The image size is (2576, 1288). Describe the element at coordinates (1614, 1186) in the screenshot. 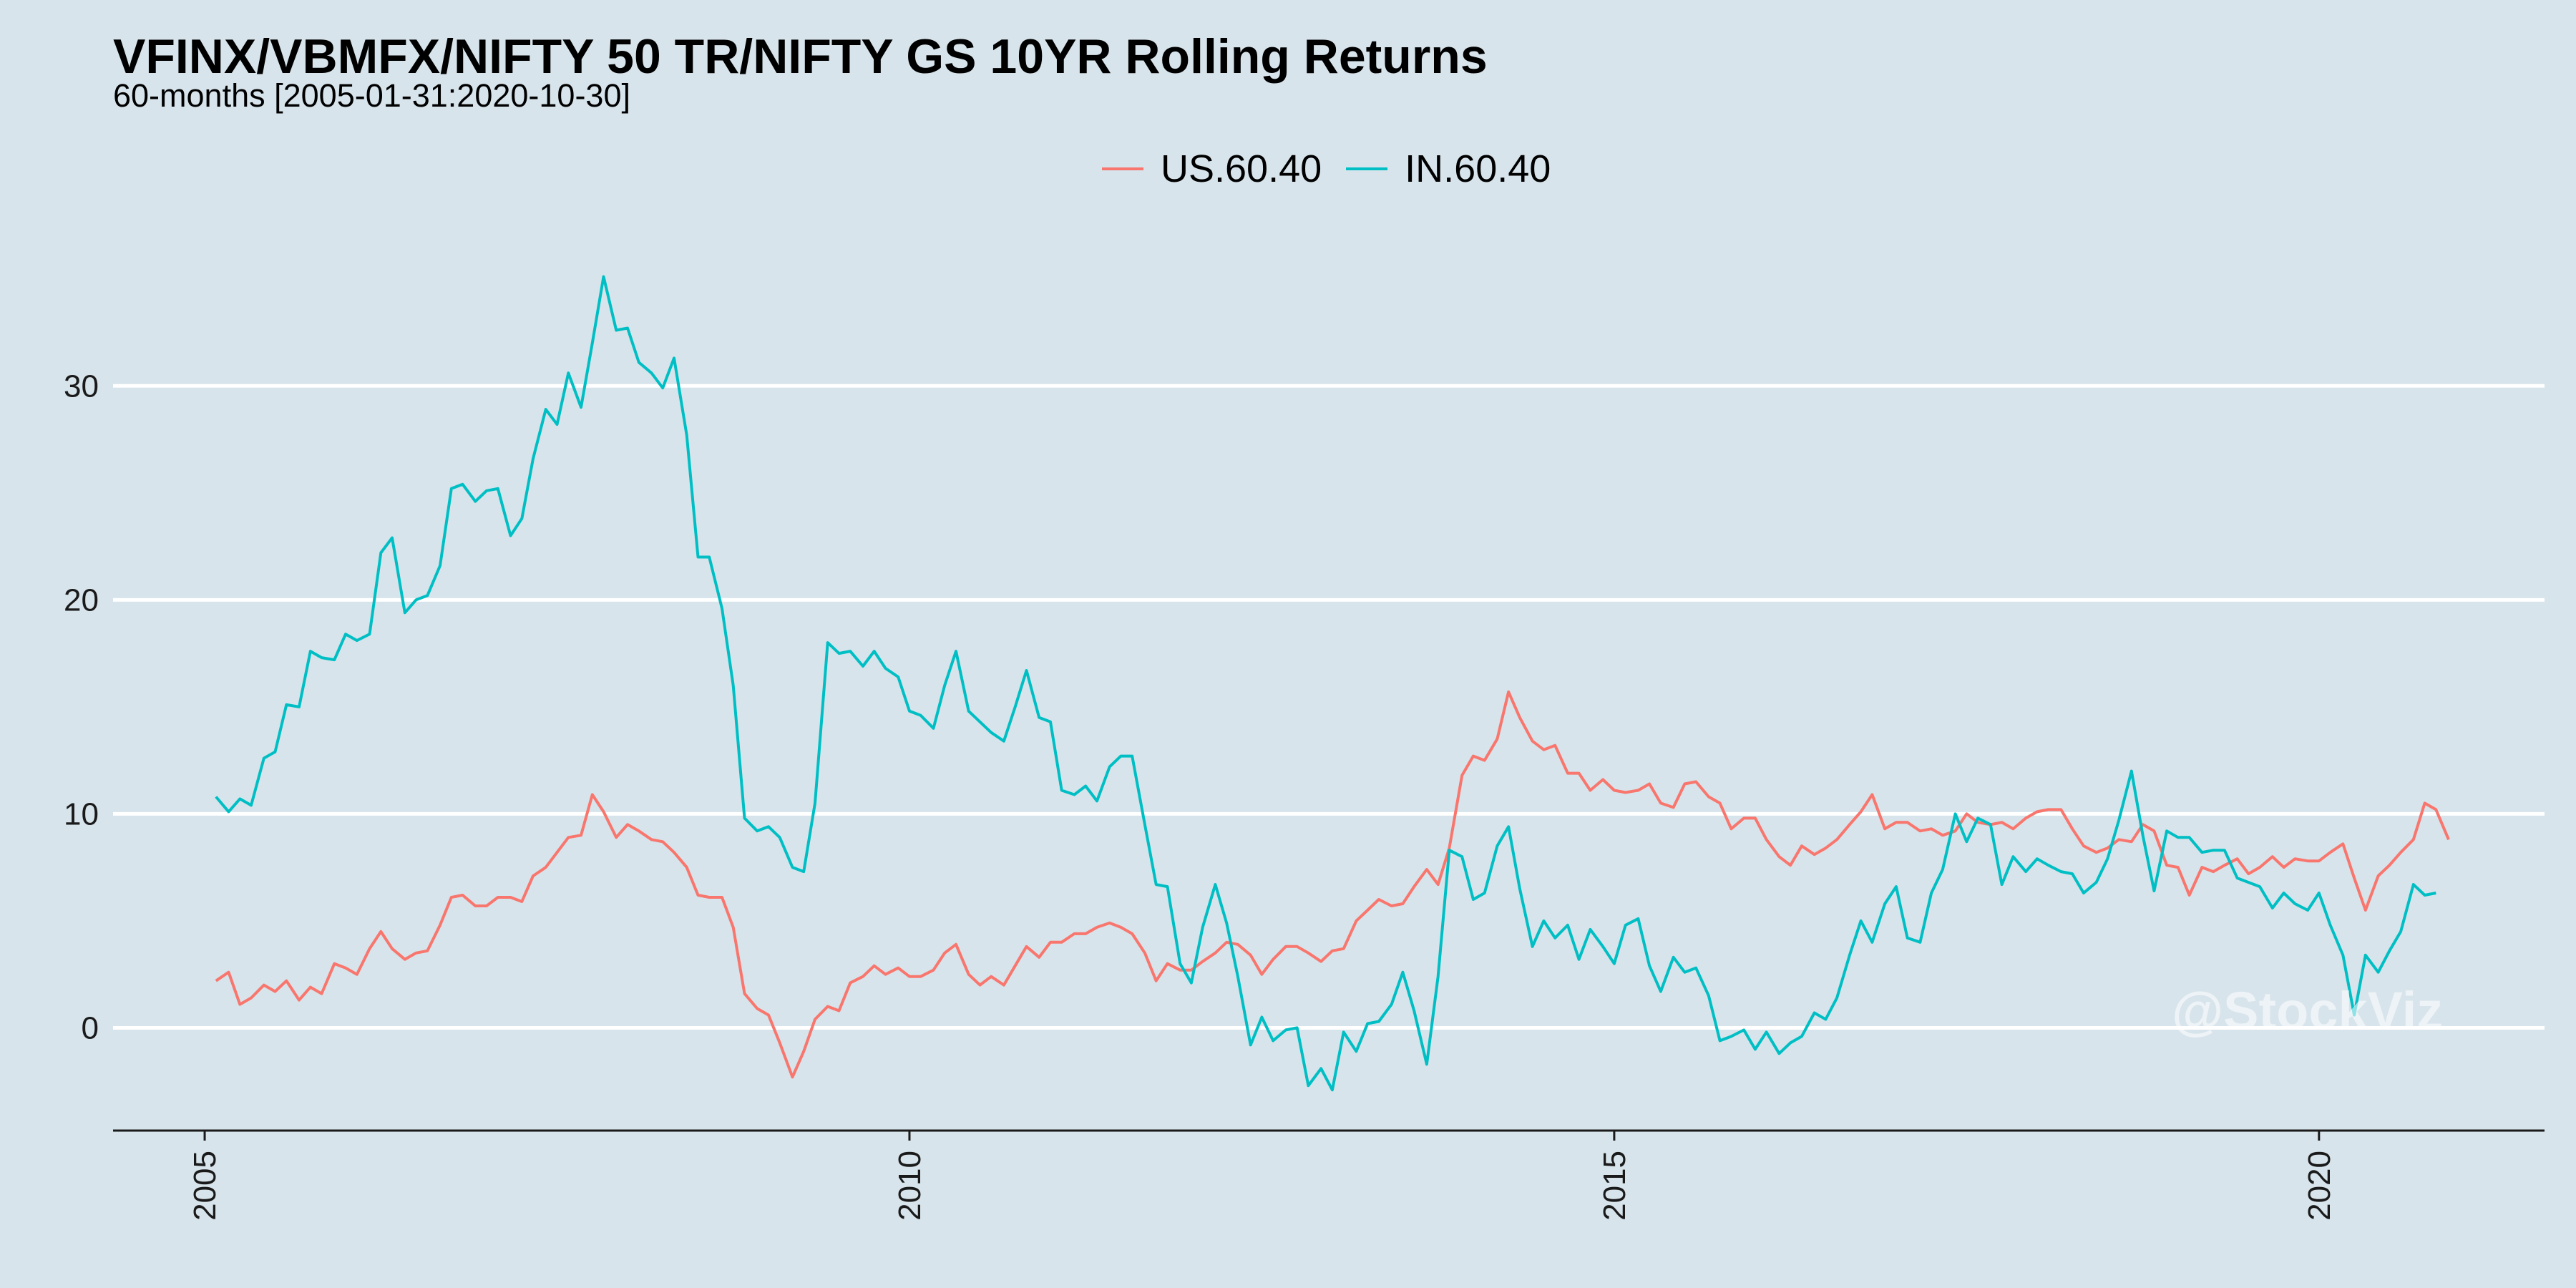

I see `x-tick-label: 2015` at that location.